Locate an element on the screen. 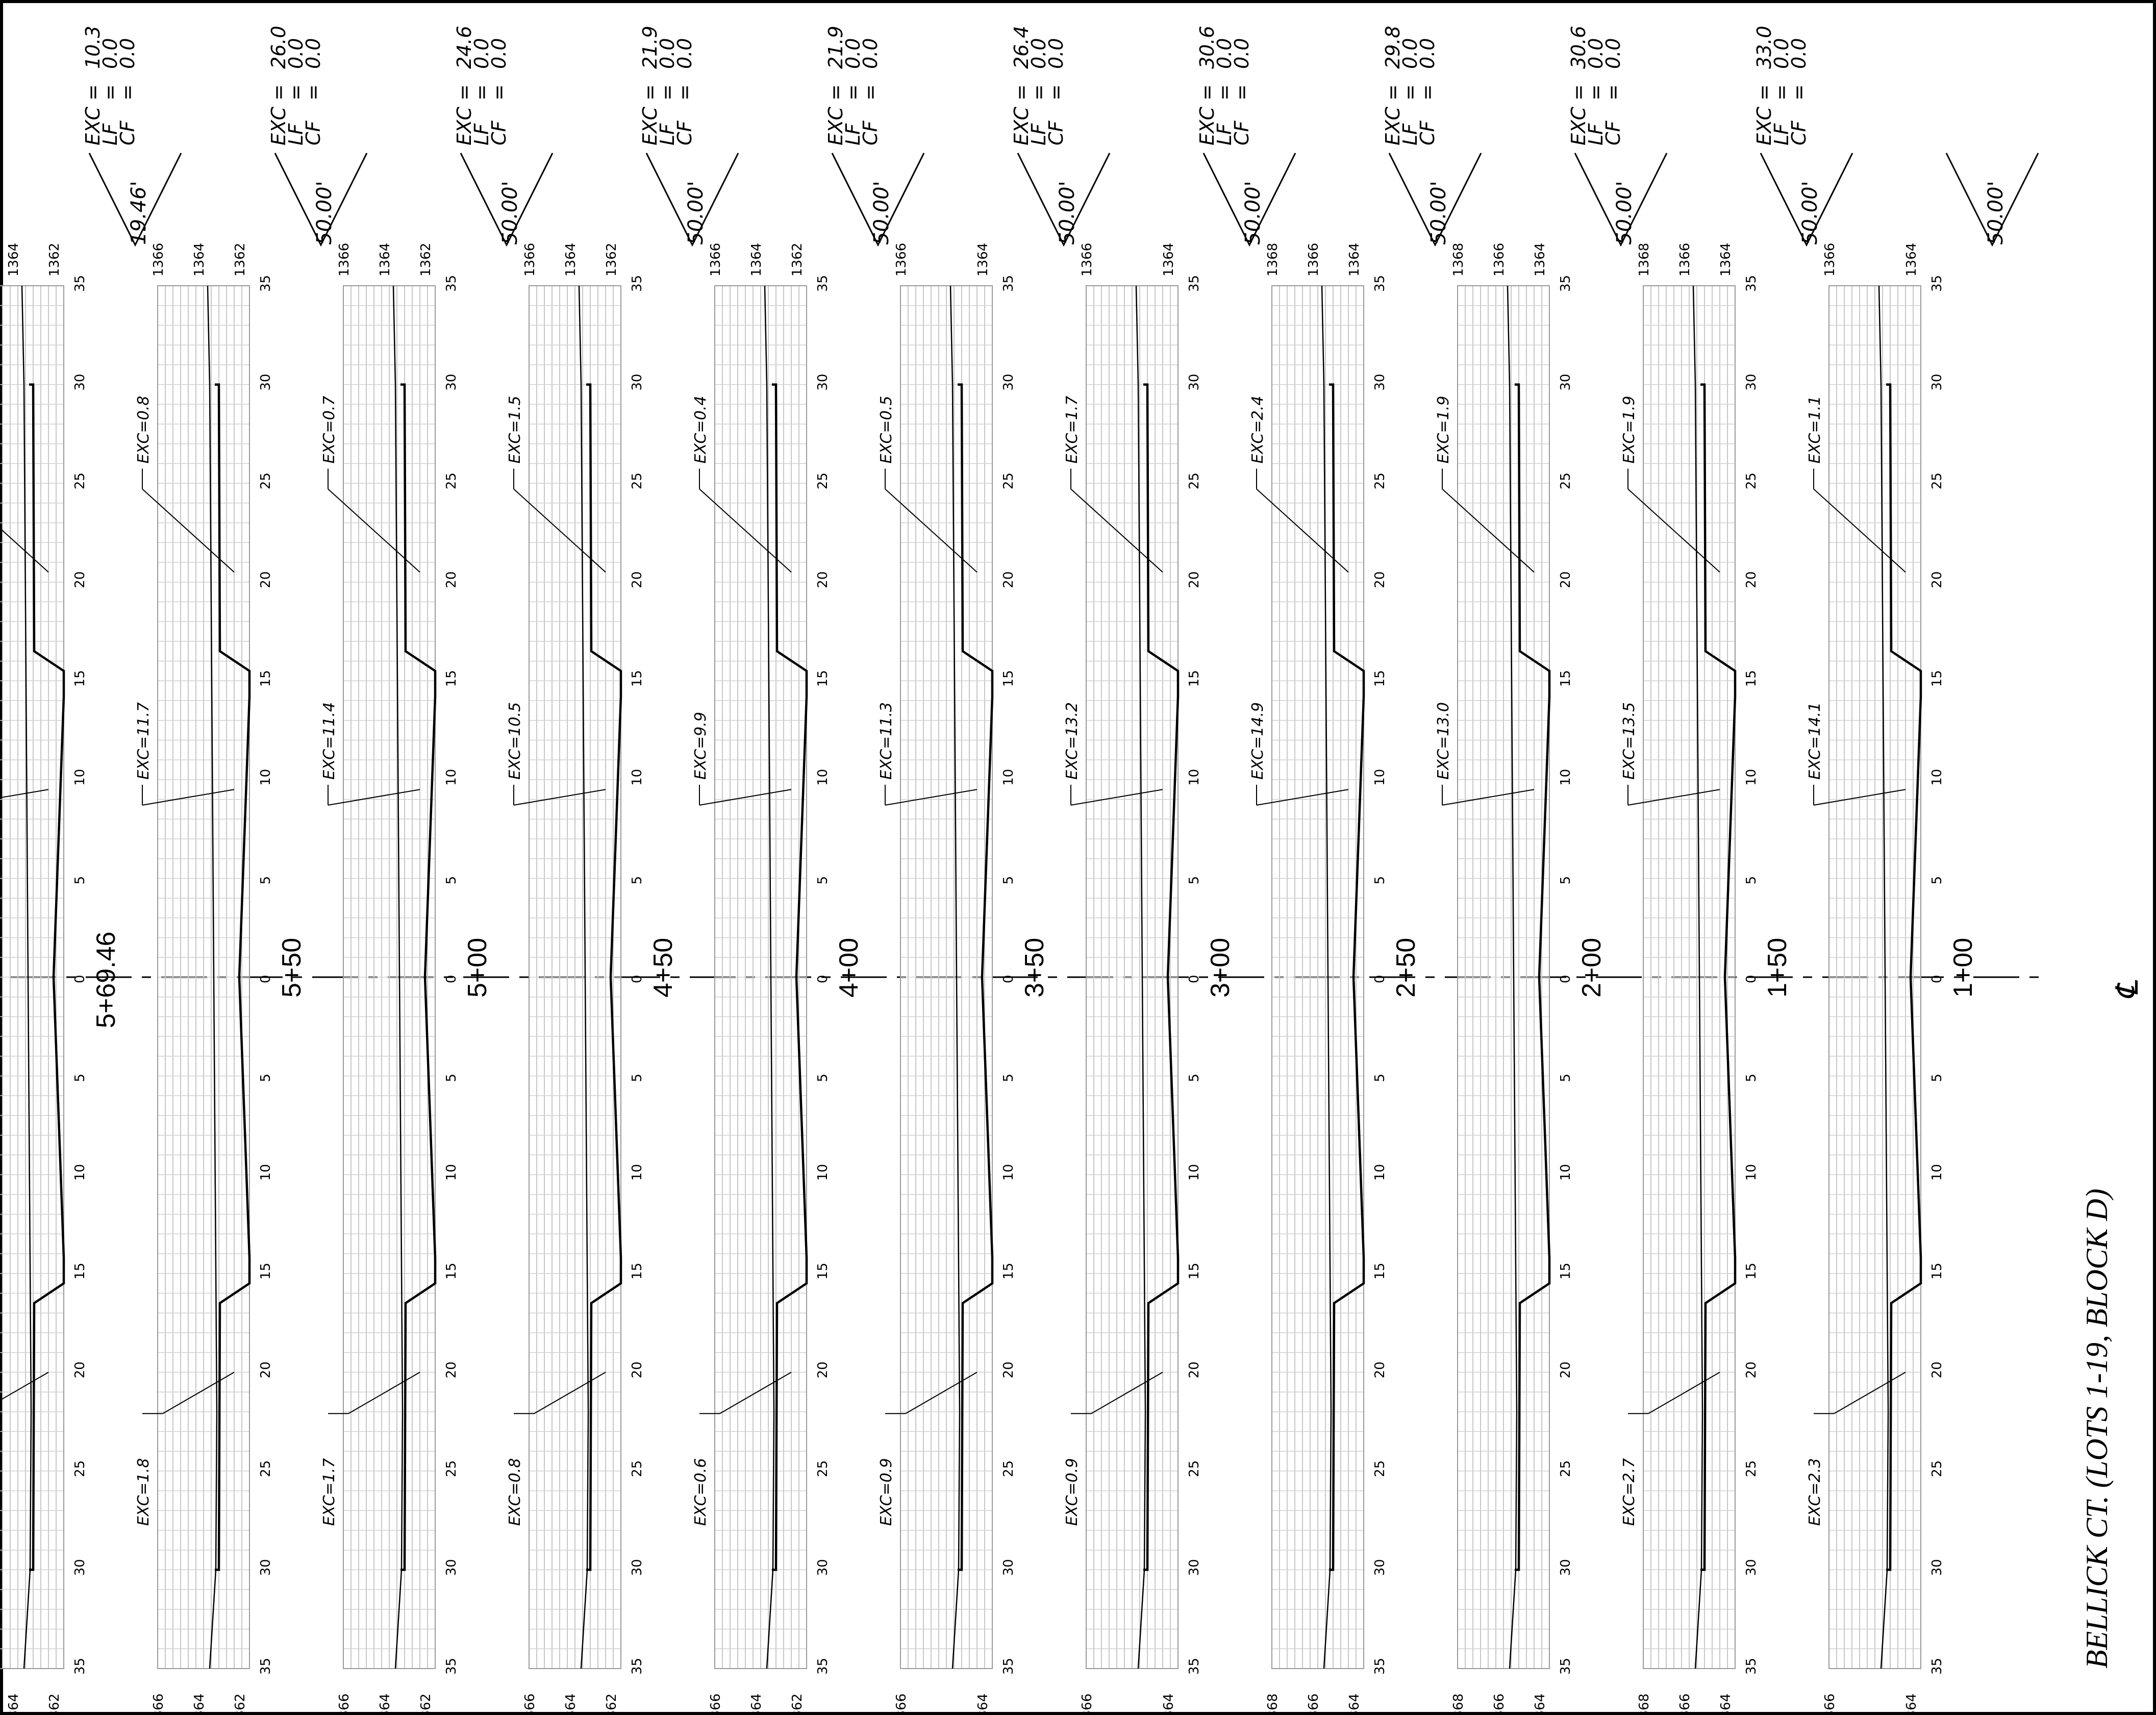  station-label: 4+50 is located at coordinates (663, 968).